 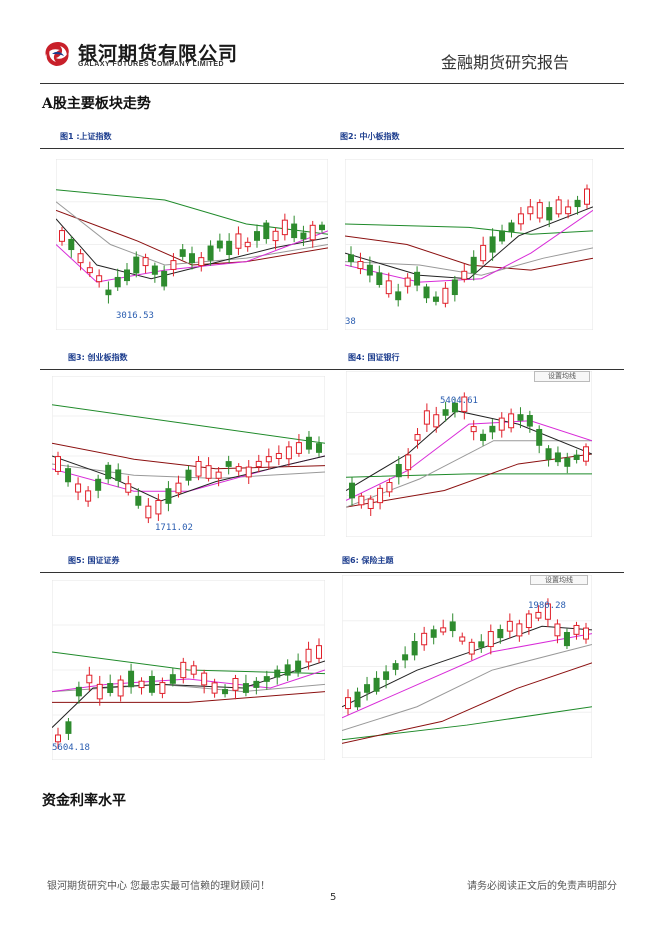 What do you see at coordinates (469, 454) in the screenshot?
I see `bank-index-candles` at bounding box center [469, 454].